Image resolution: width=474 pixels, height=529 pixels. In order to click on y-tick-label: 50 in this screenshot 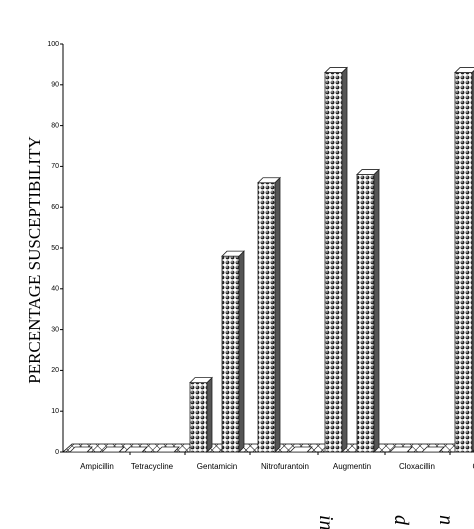, I will do `click(55, 248)`.